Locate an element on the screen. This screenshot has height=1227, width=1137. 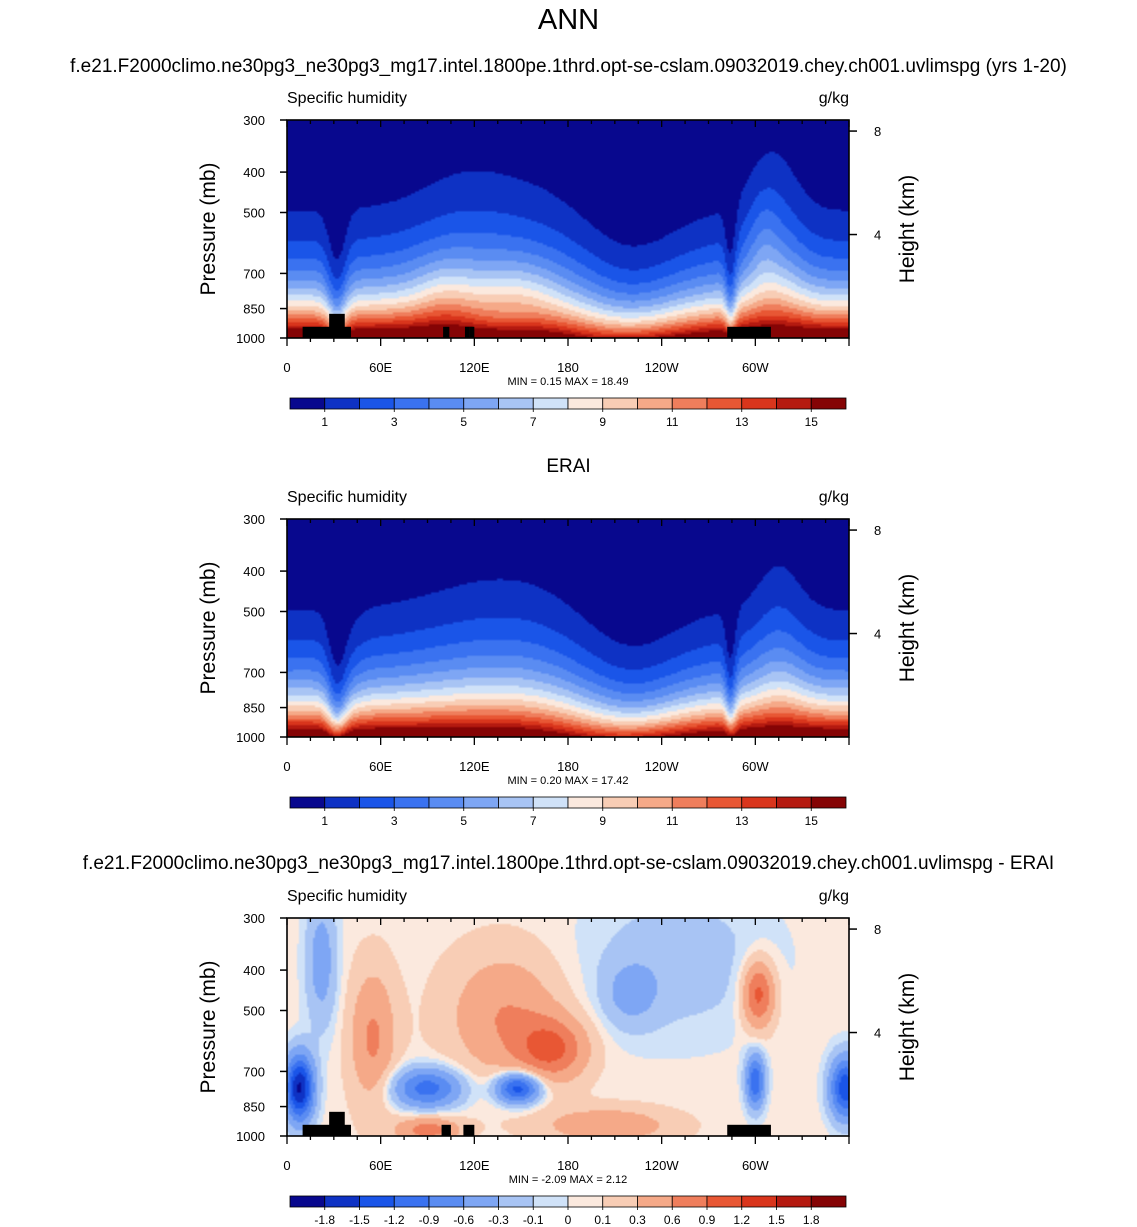
colorbar-label: 1.2 is located at coordinates (741, 1220).